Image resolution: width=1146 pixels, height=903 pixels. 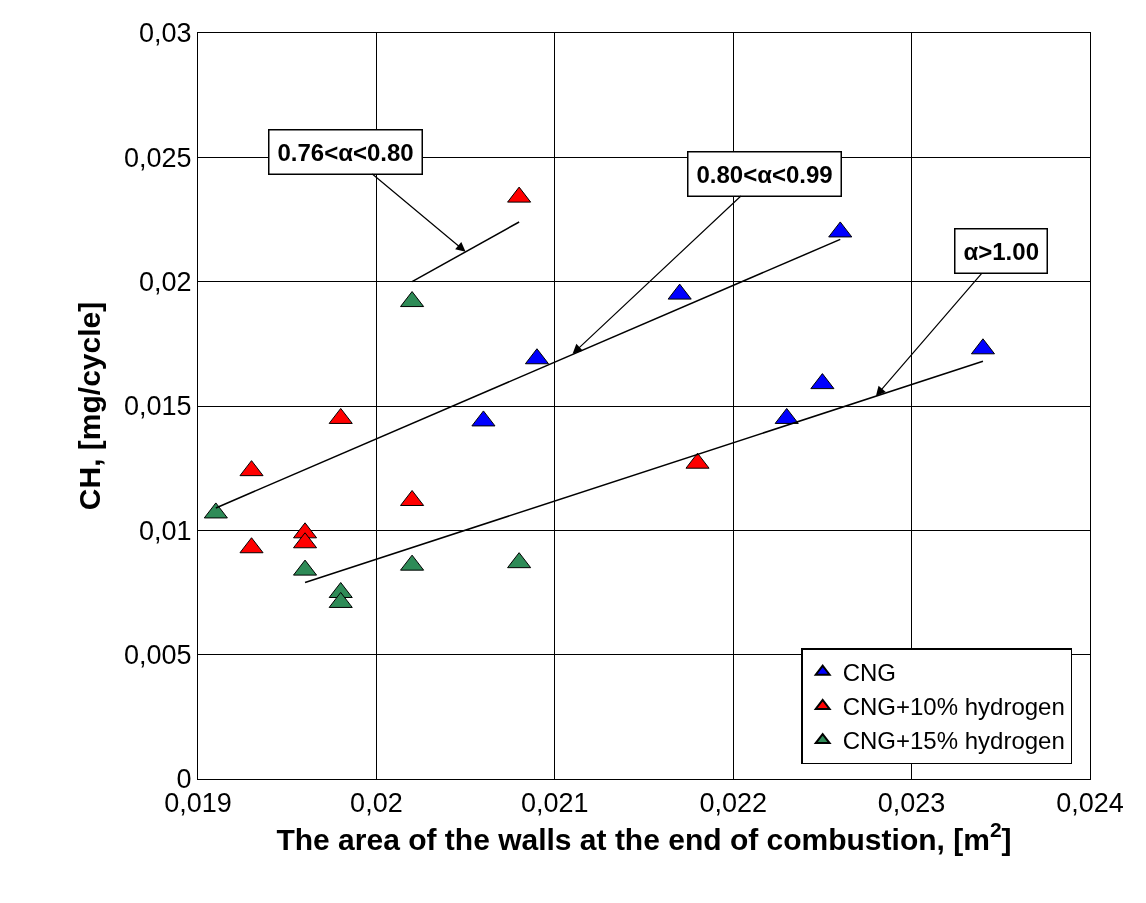 What do you see at coordinates (869, 673) in the screenshot?
I see `legend-label: CNG` at bounding box center [869, 673].